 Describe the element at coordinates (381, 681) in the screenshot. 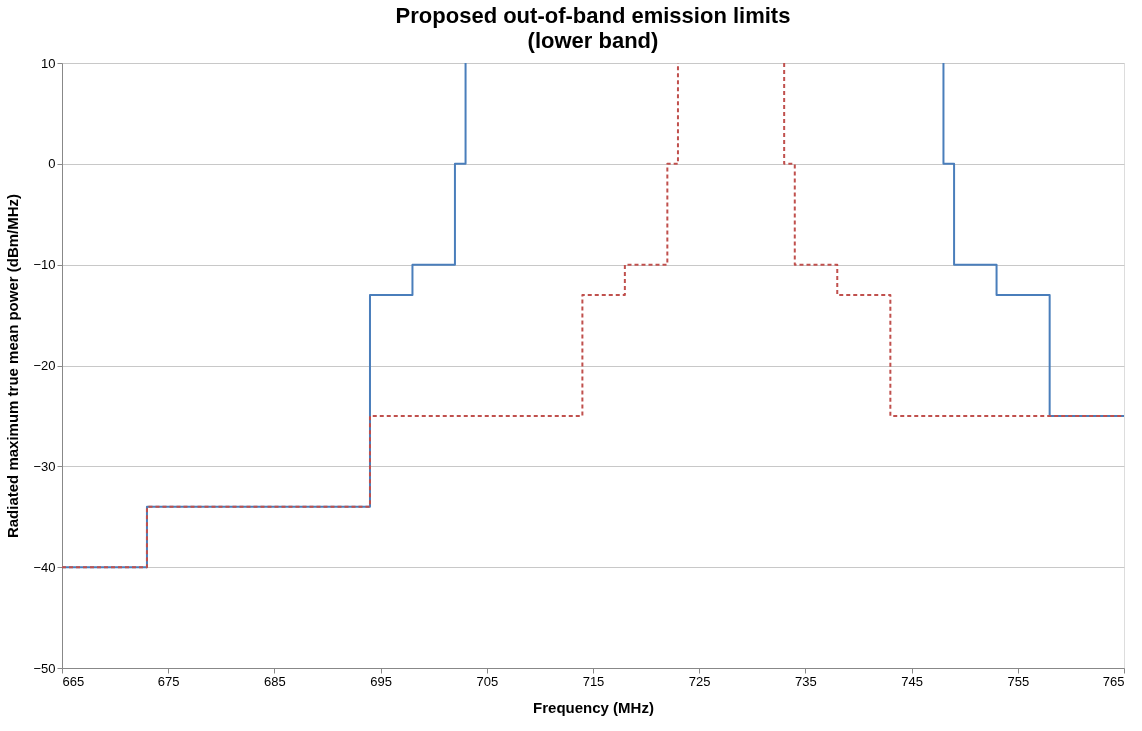

I see `x-tick-label: 695` at that location.